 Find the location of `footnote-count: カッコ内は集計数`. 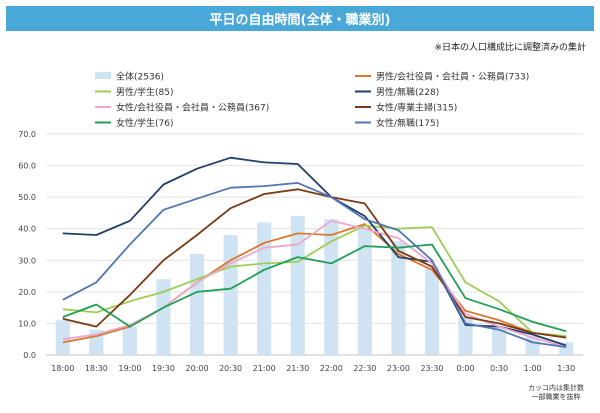

footnote-count: カッコ内は集計数 is located at coordinates (556, 388).